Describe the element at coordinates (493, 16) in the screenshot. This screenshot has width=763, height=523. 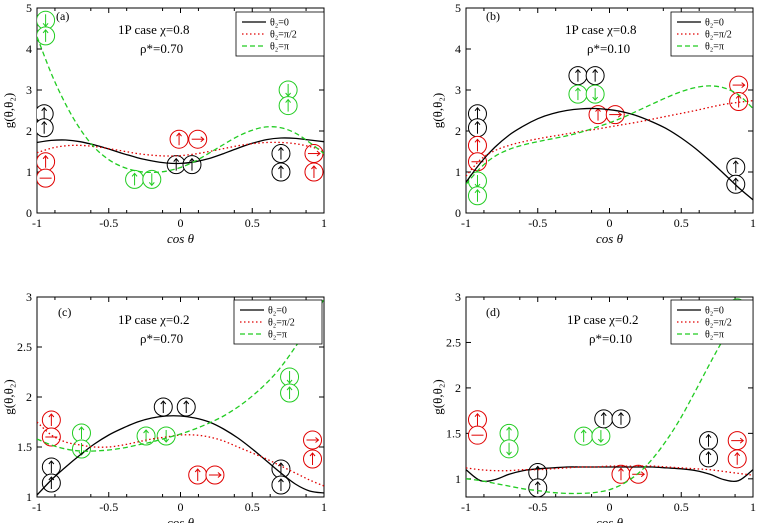
I see `panel-label: (b)` at that location.